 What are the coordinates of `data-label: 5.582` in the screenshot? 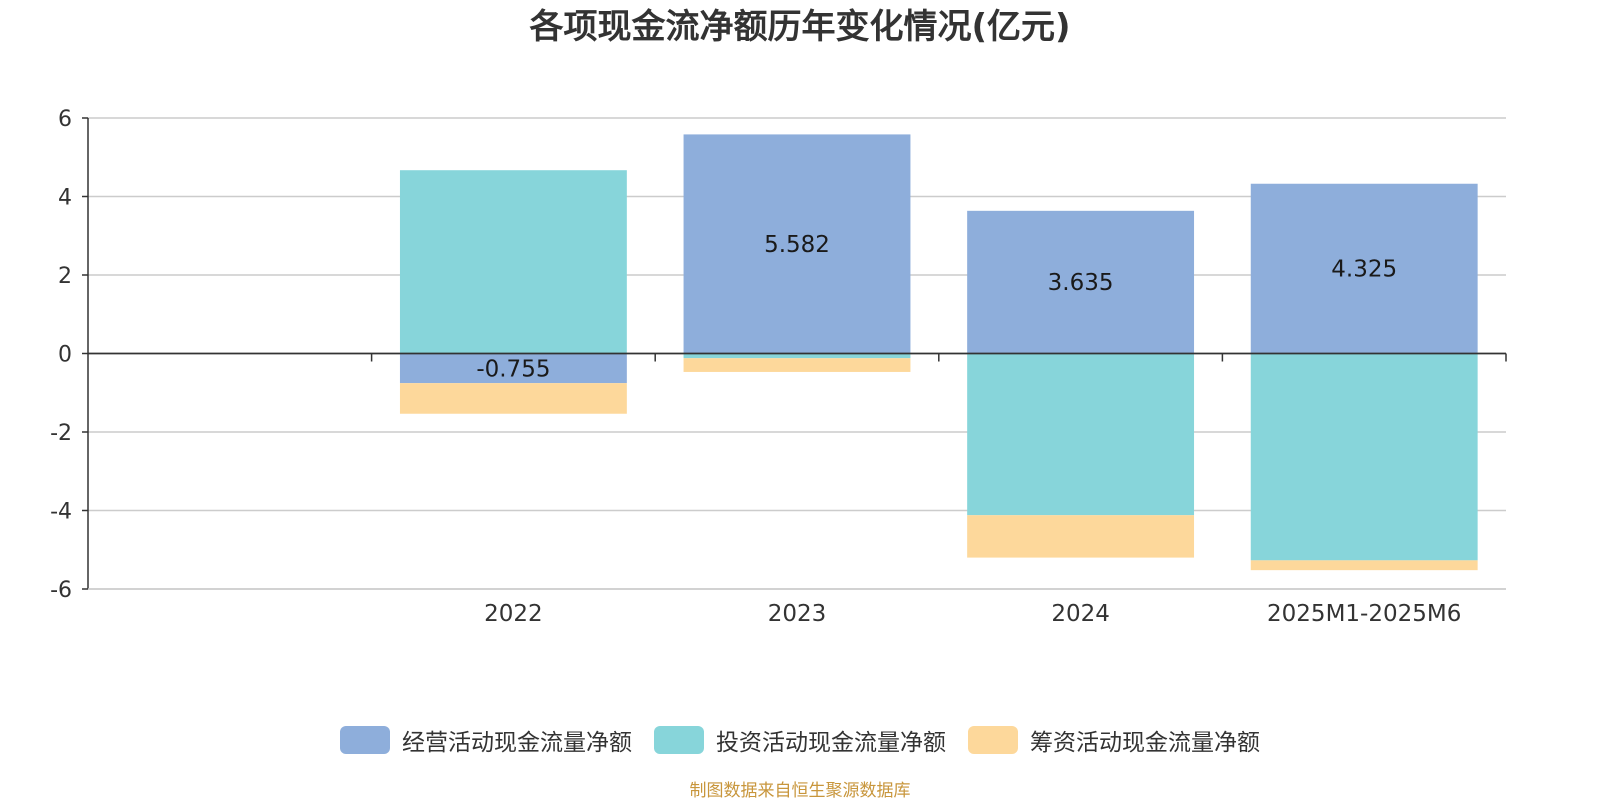 It's located at (797, 245).